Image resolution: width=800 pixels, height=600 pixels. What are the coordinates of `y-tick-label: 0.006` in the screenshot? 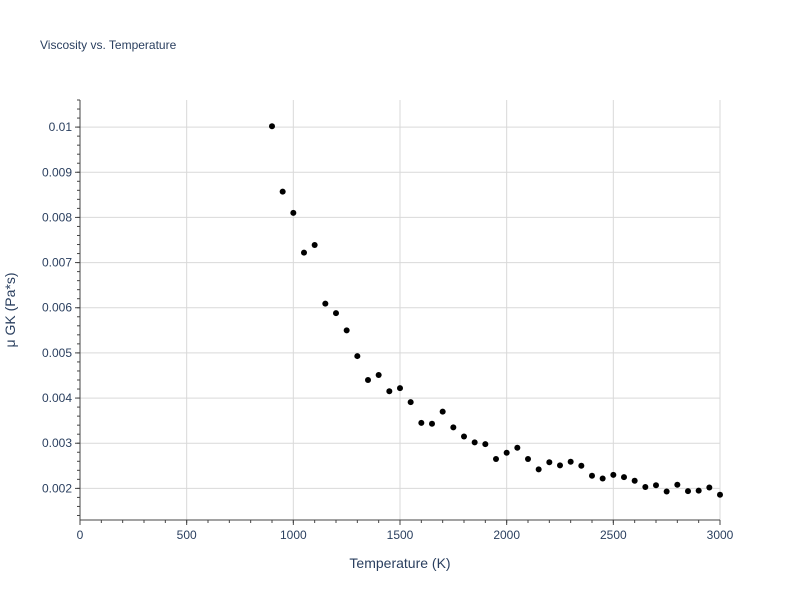 It's located at (57, 308).